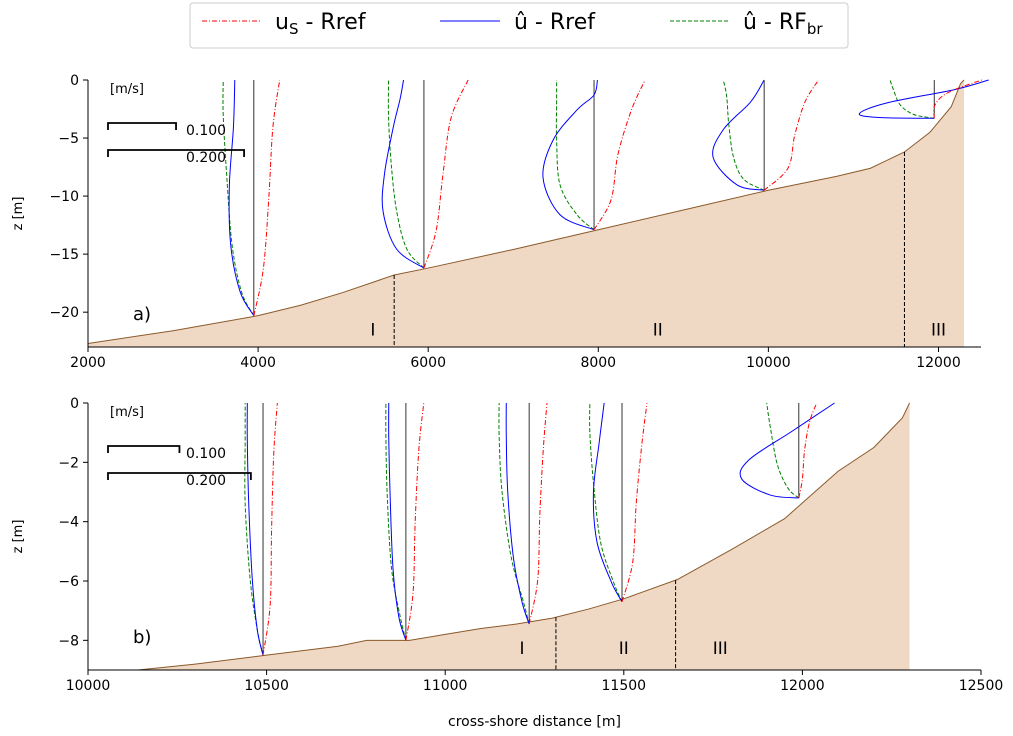  Describe the element at coordinates (88, 363) in the screenshot. I see `panel-a-x-tick-label: 2000` at that location.